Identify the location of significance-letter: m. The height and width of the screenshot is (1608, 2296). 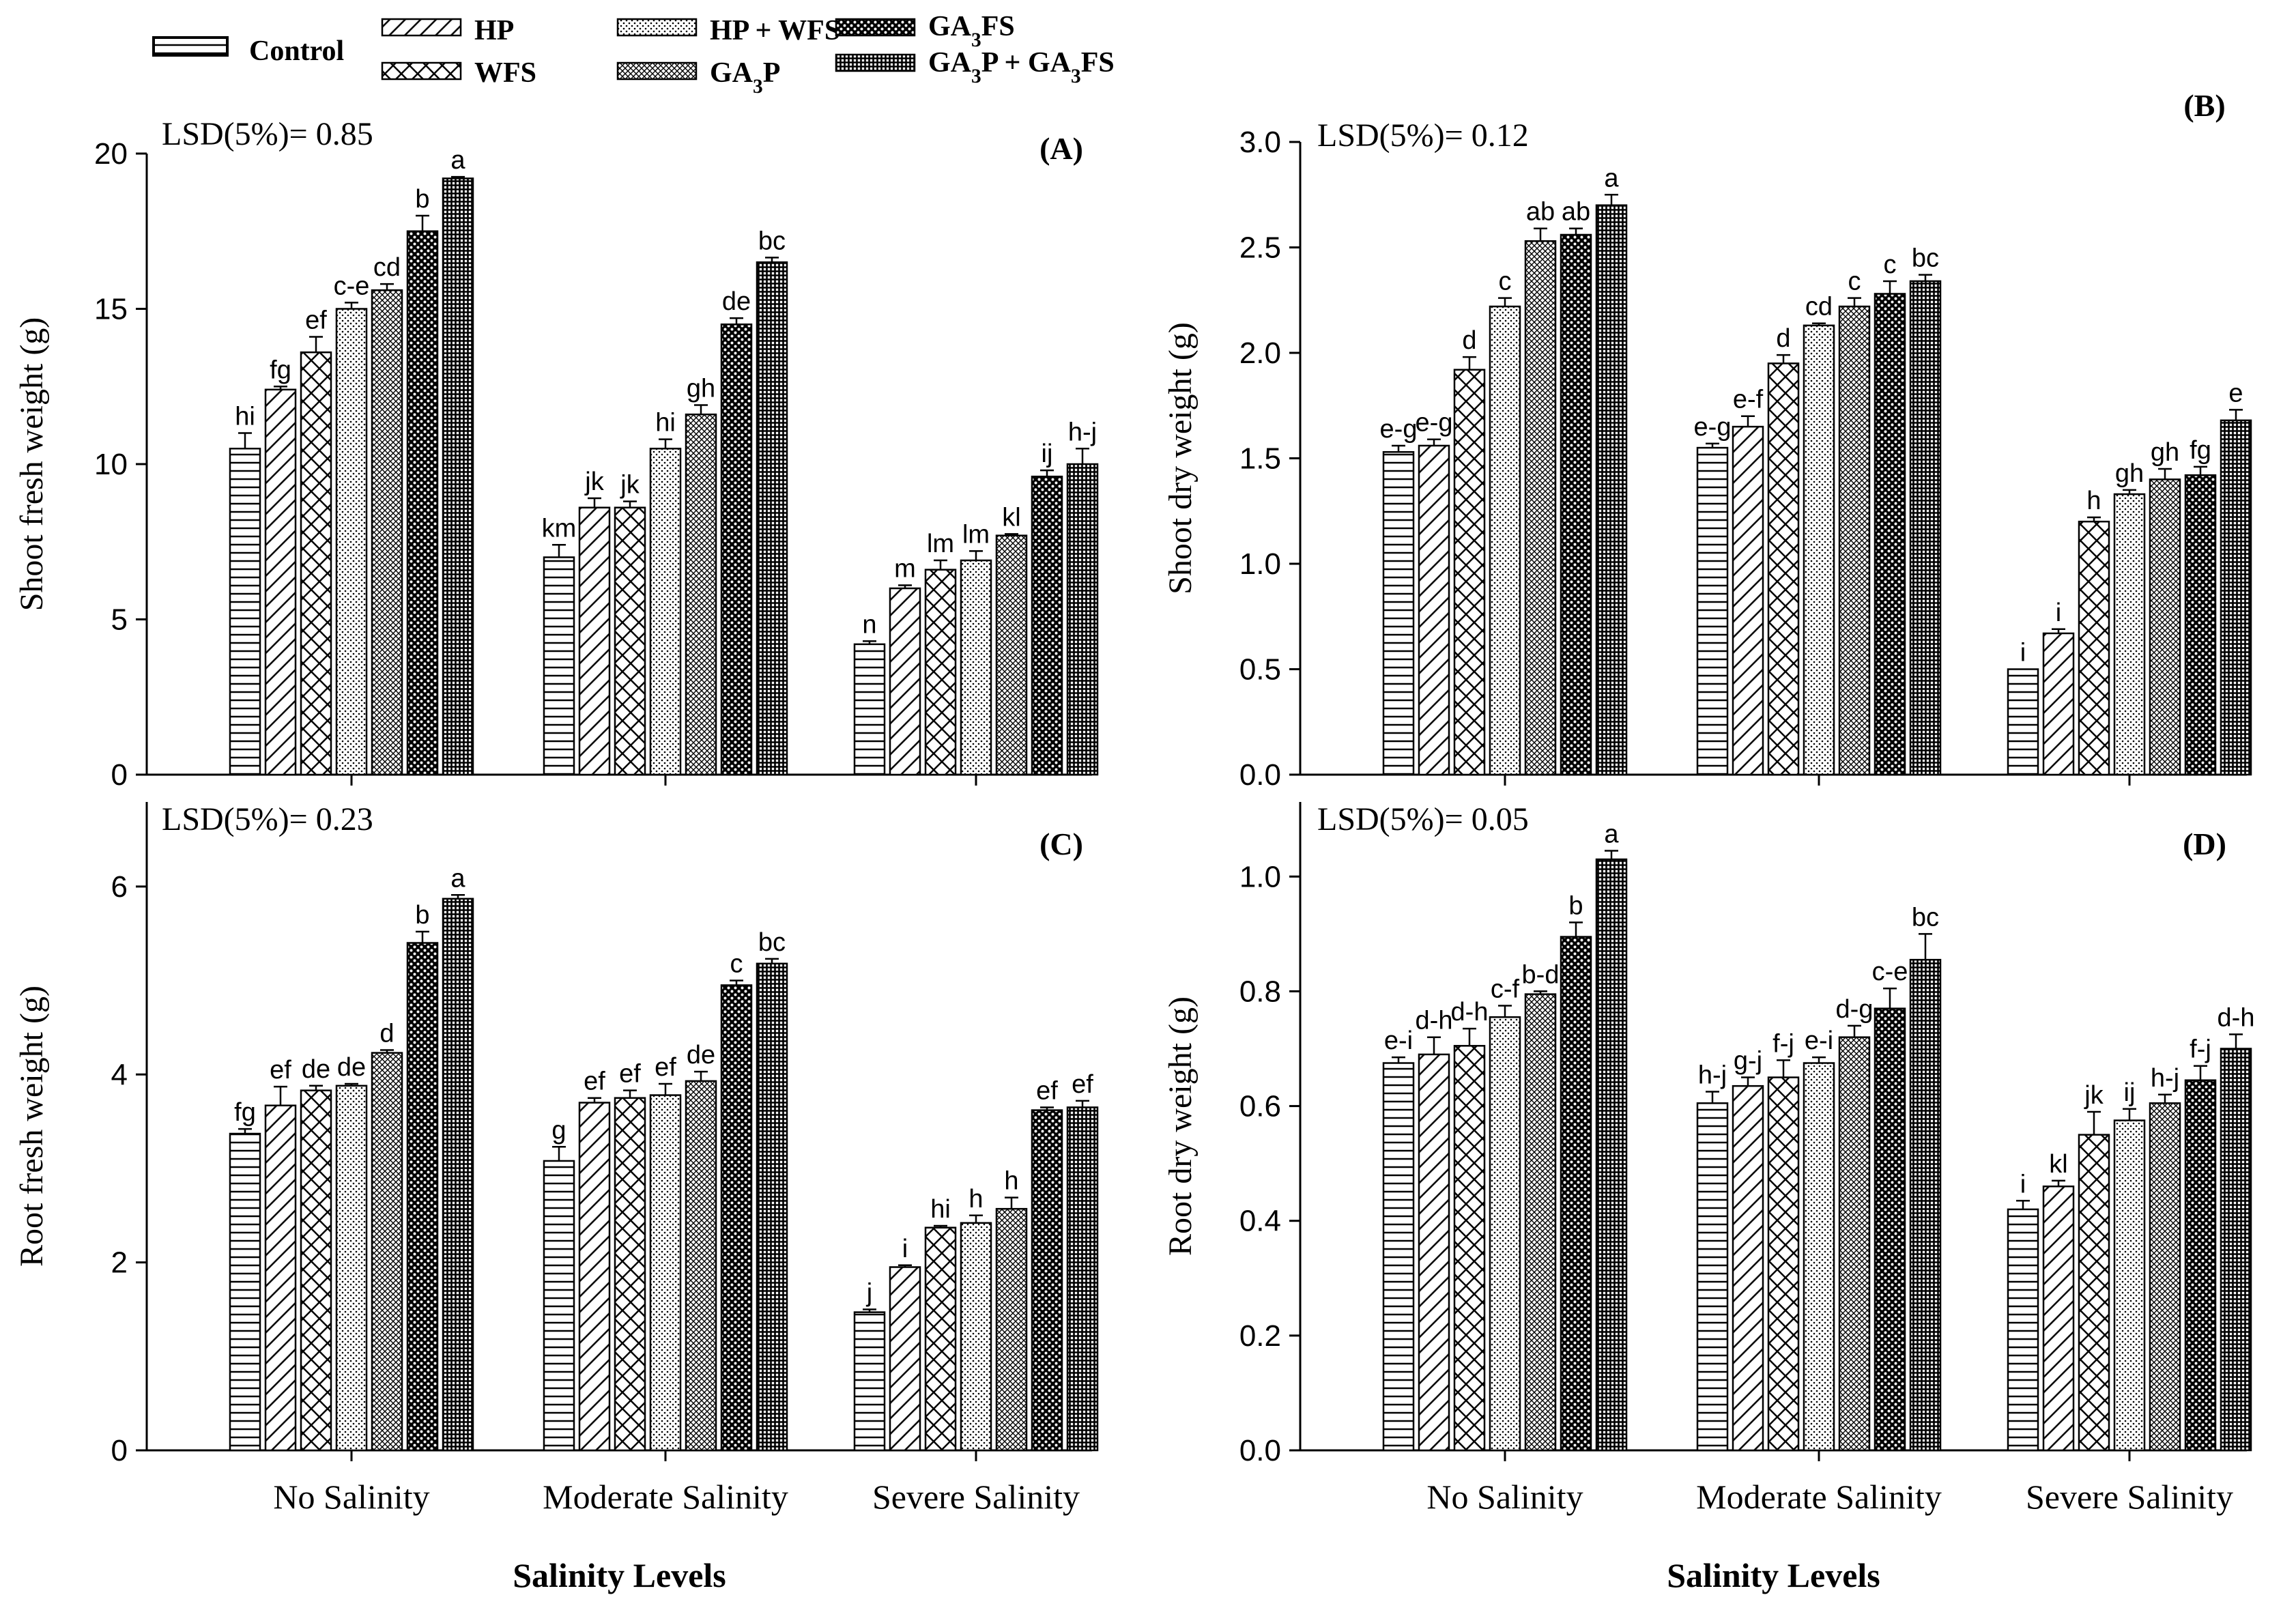
(905, 568).